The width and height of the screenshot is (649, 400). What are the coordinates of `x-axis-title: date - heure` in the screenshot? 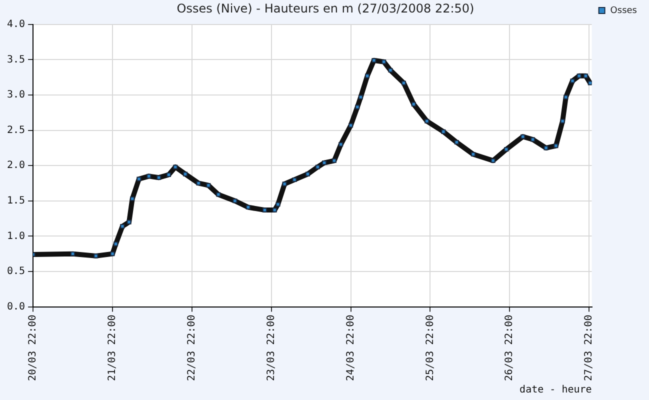 It's located at (556, 390).